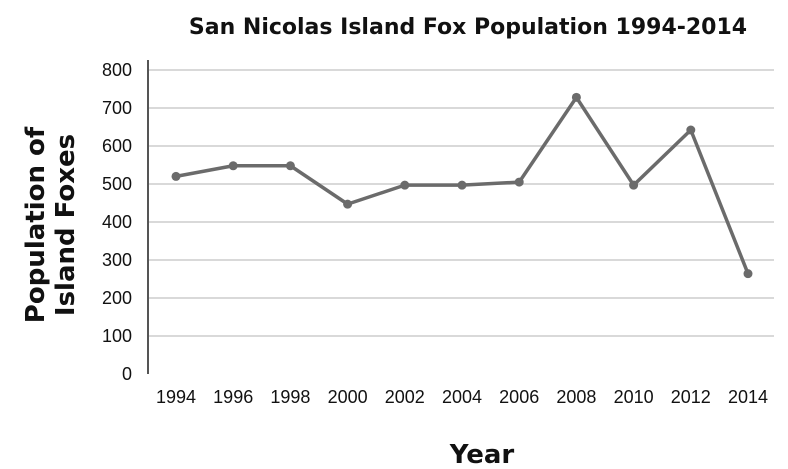  I want to click on data-point-2008, so click(576, 97).